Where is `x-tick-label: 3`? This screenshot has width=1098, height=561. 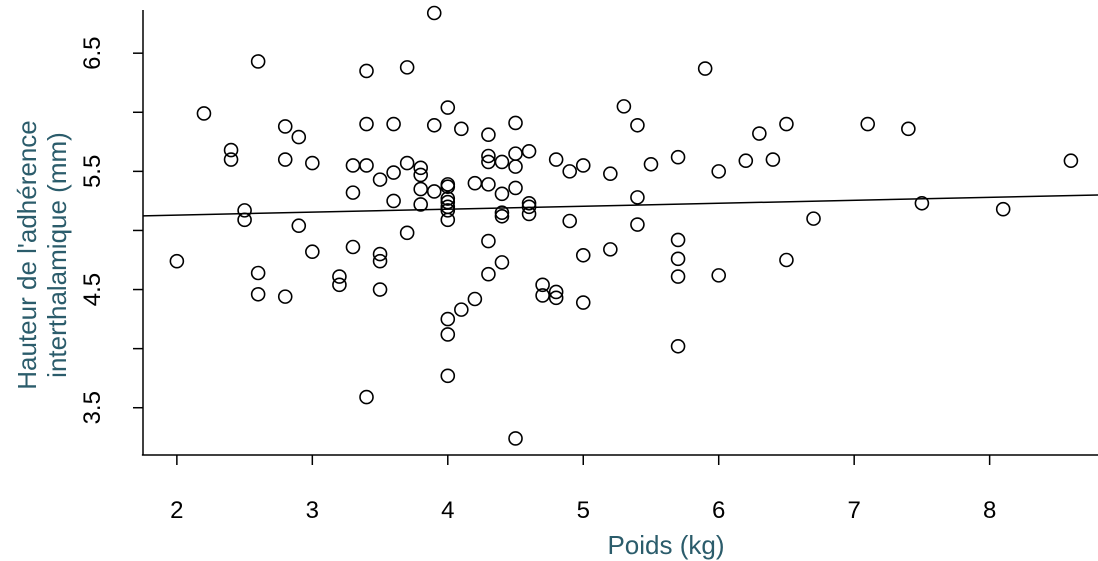 x-tick-label: 3 is located at coordinates (312, 510).